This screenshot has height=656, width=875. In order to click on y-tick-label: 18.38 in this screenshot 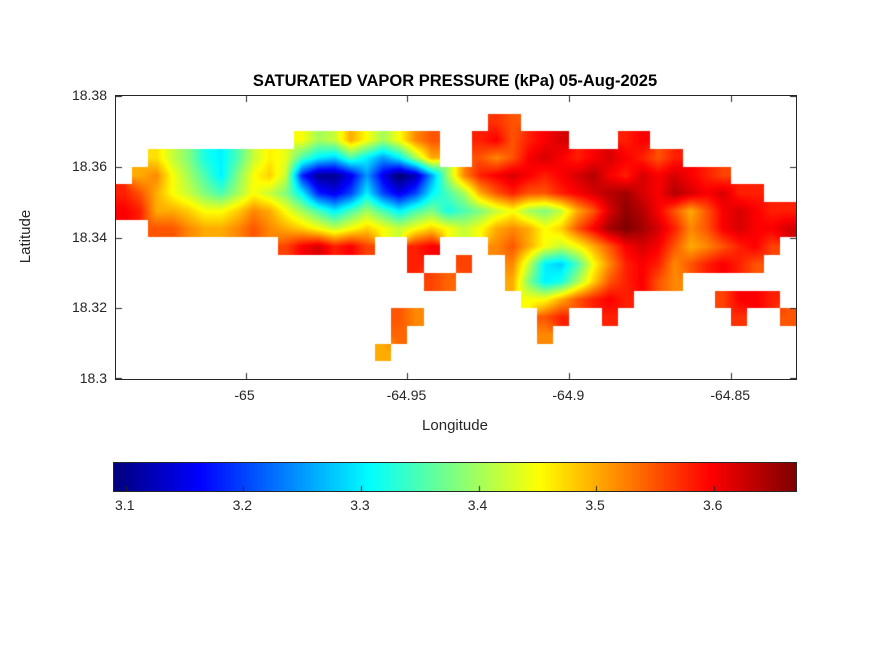, I will do `click(89, 95)`.